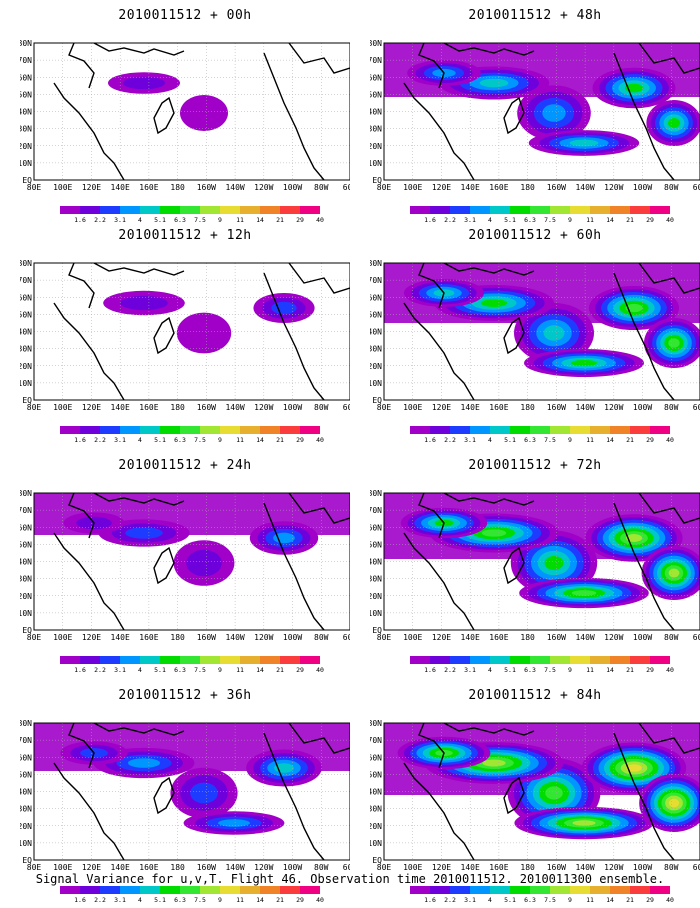 This screenshot has width=700, height=908. I want to click on latitude-label: 20N, so click(376, 366).